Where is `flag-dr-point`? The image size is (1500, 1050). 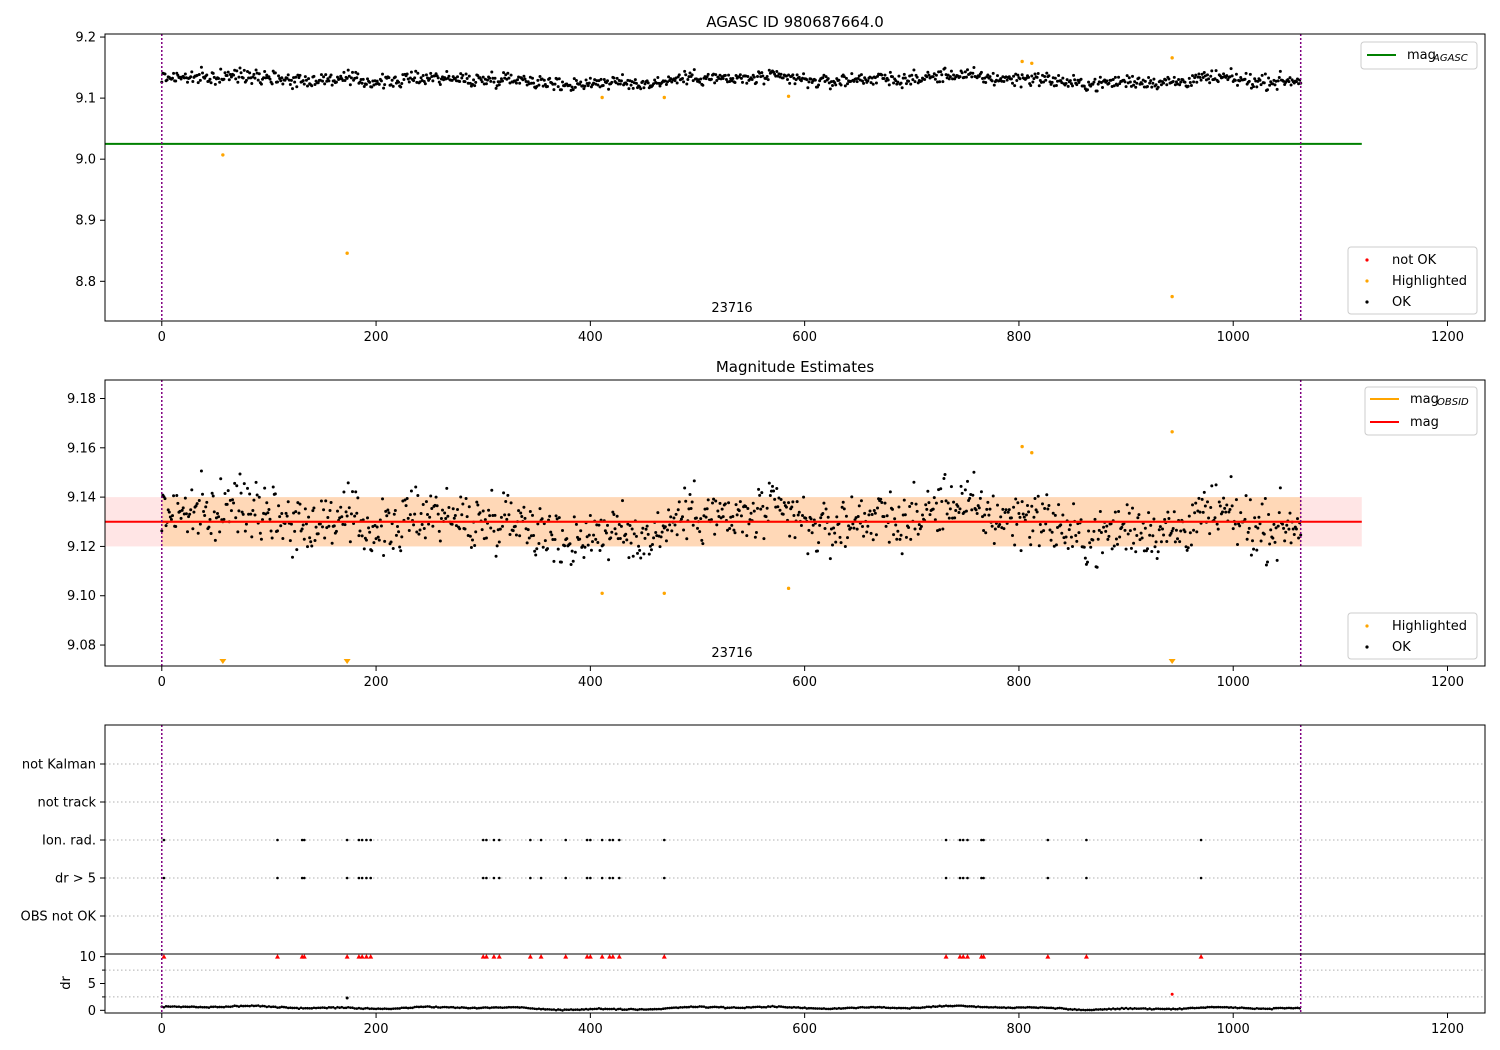 flag-dr-point is located at coordinates (486, 878).